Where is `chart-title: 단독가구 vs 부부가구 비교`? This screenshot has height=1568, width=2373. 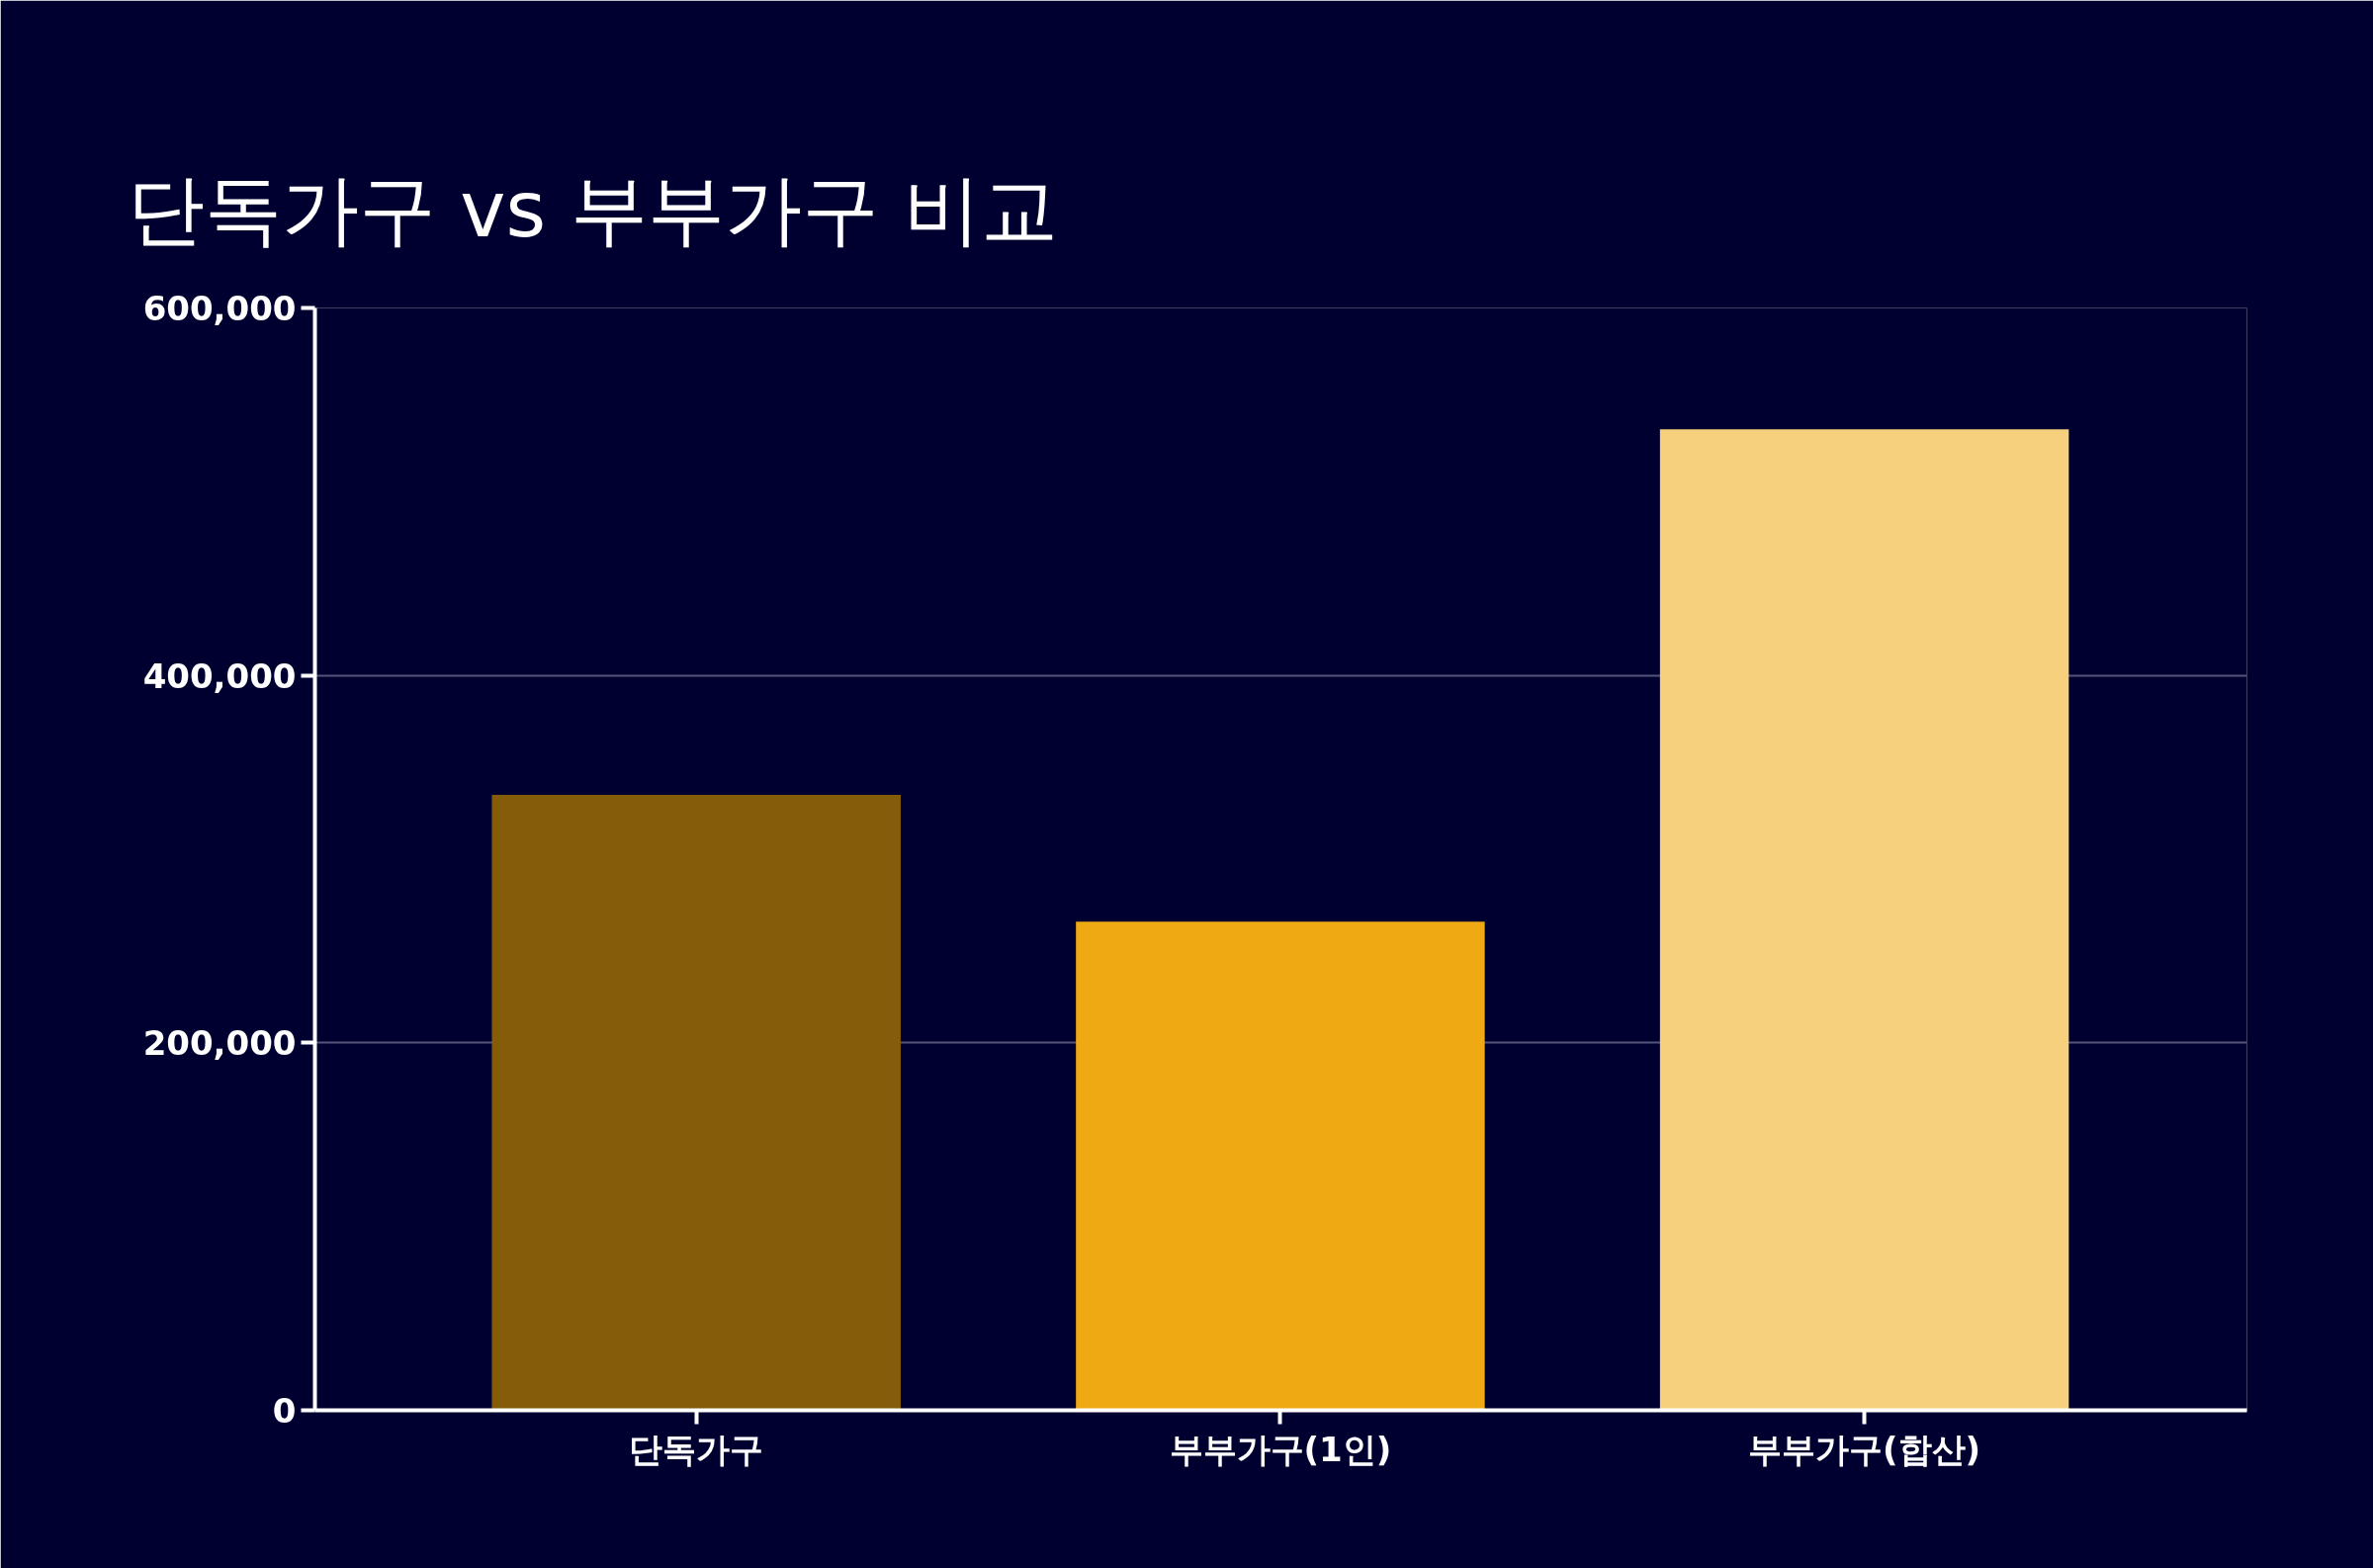 chart-title: 단독가구 vs 부부가구 비교 is located at coordinates (592, 209).